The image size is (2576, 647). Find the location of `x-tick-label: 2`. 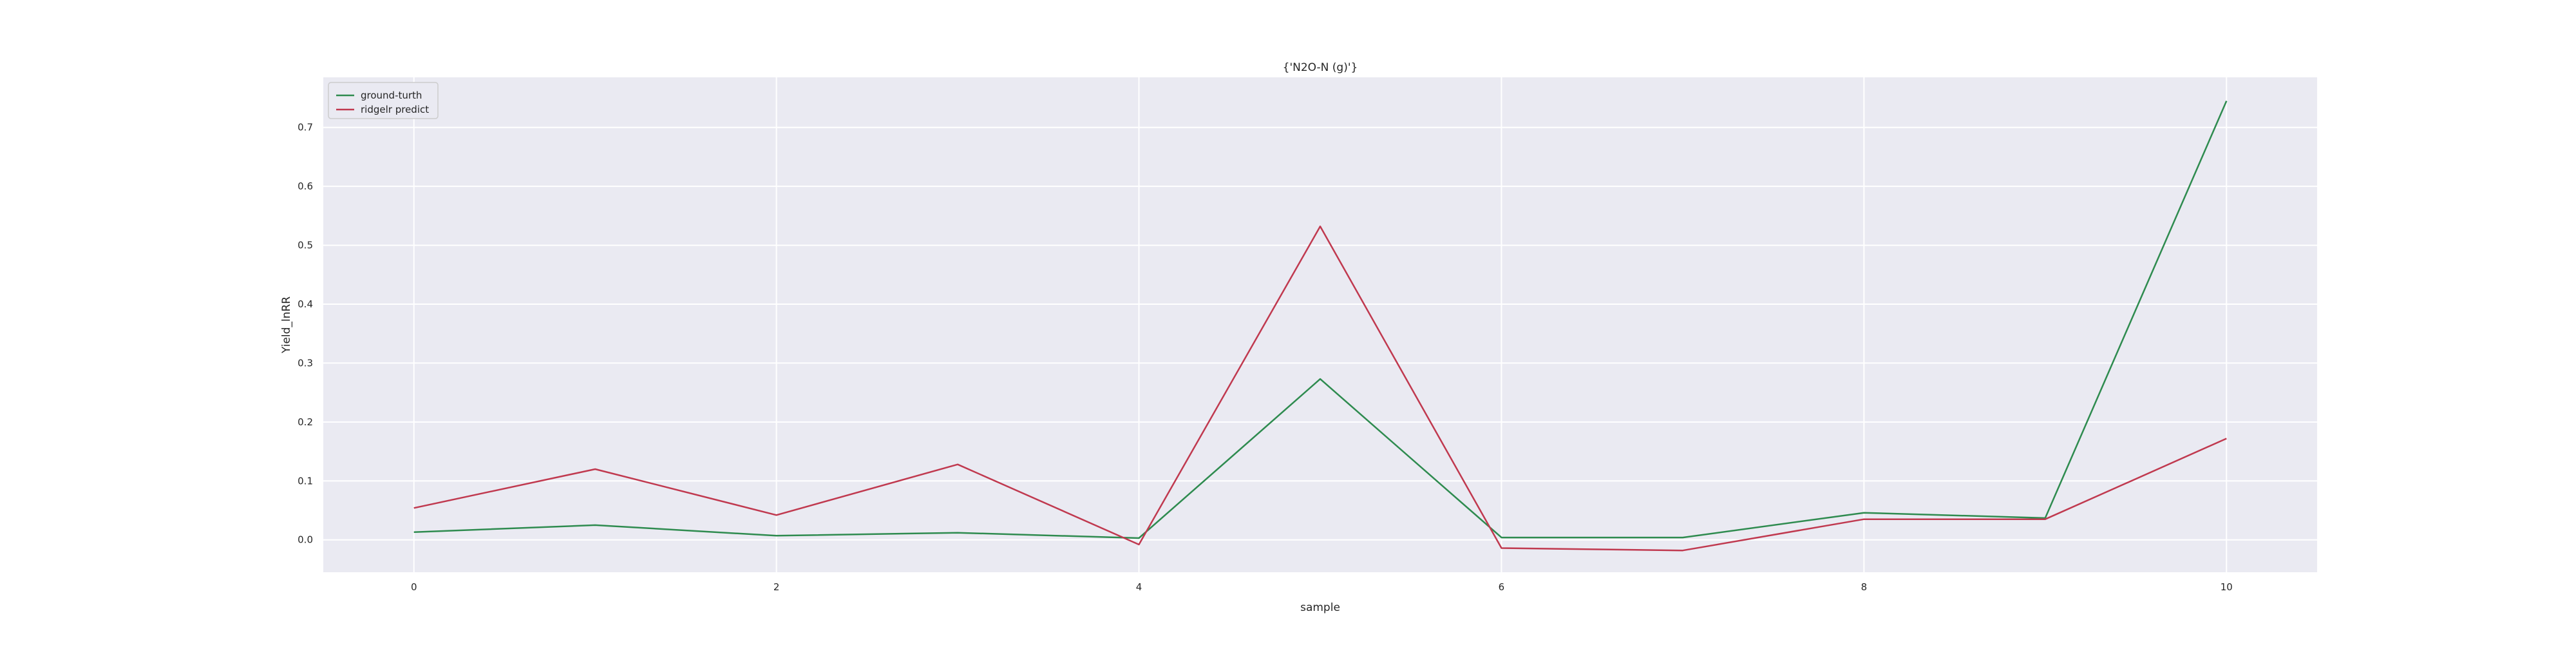

x-tick-label: 2 is located at coordinates (777, 587).